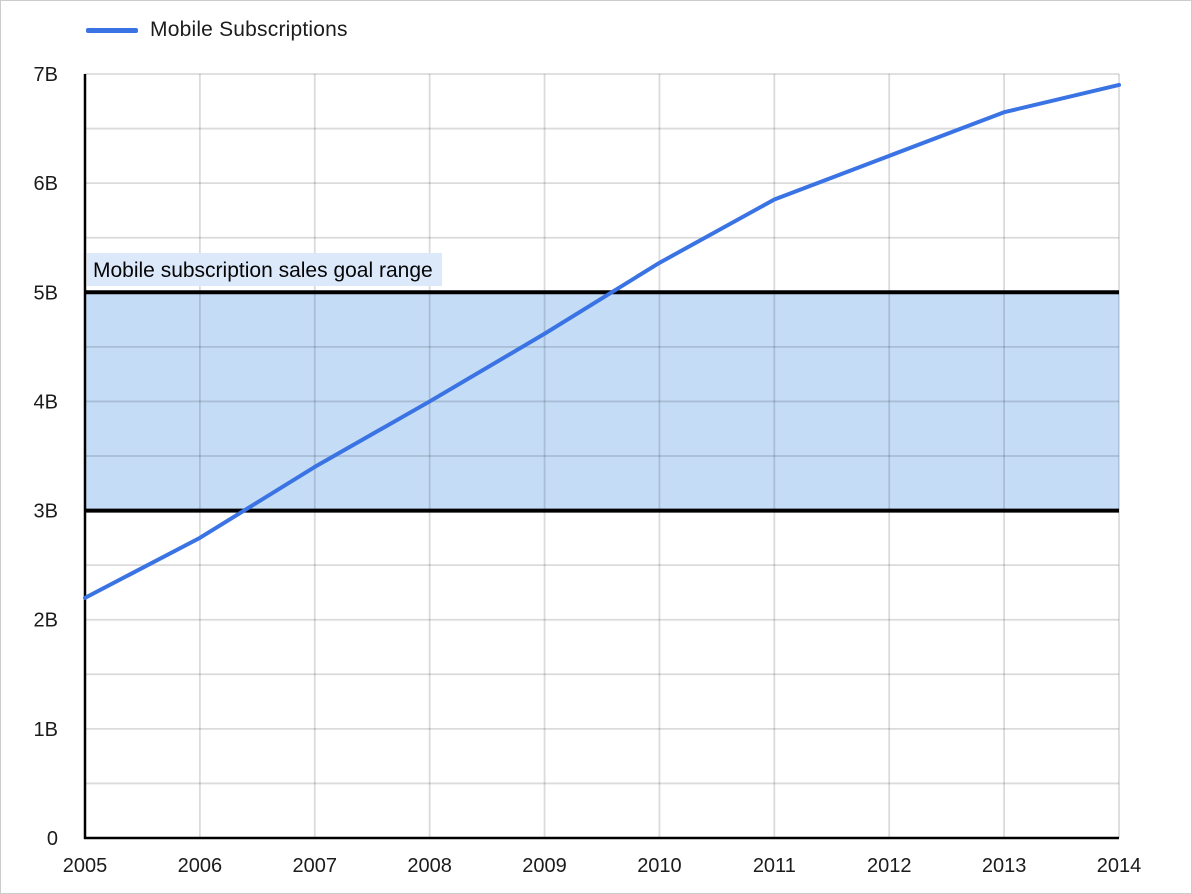  What do you see at coordinates (46, 75) in the screenshot?
I see `y-tick-label: 7B` at bounding box center [46, 75].